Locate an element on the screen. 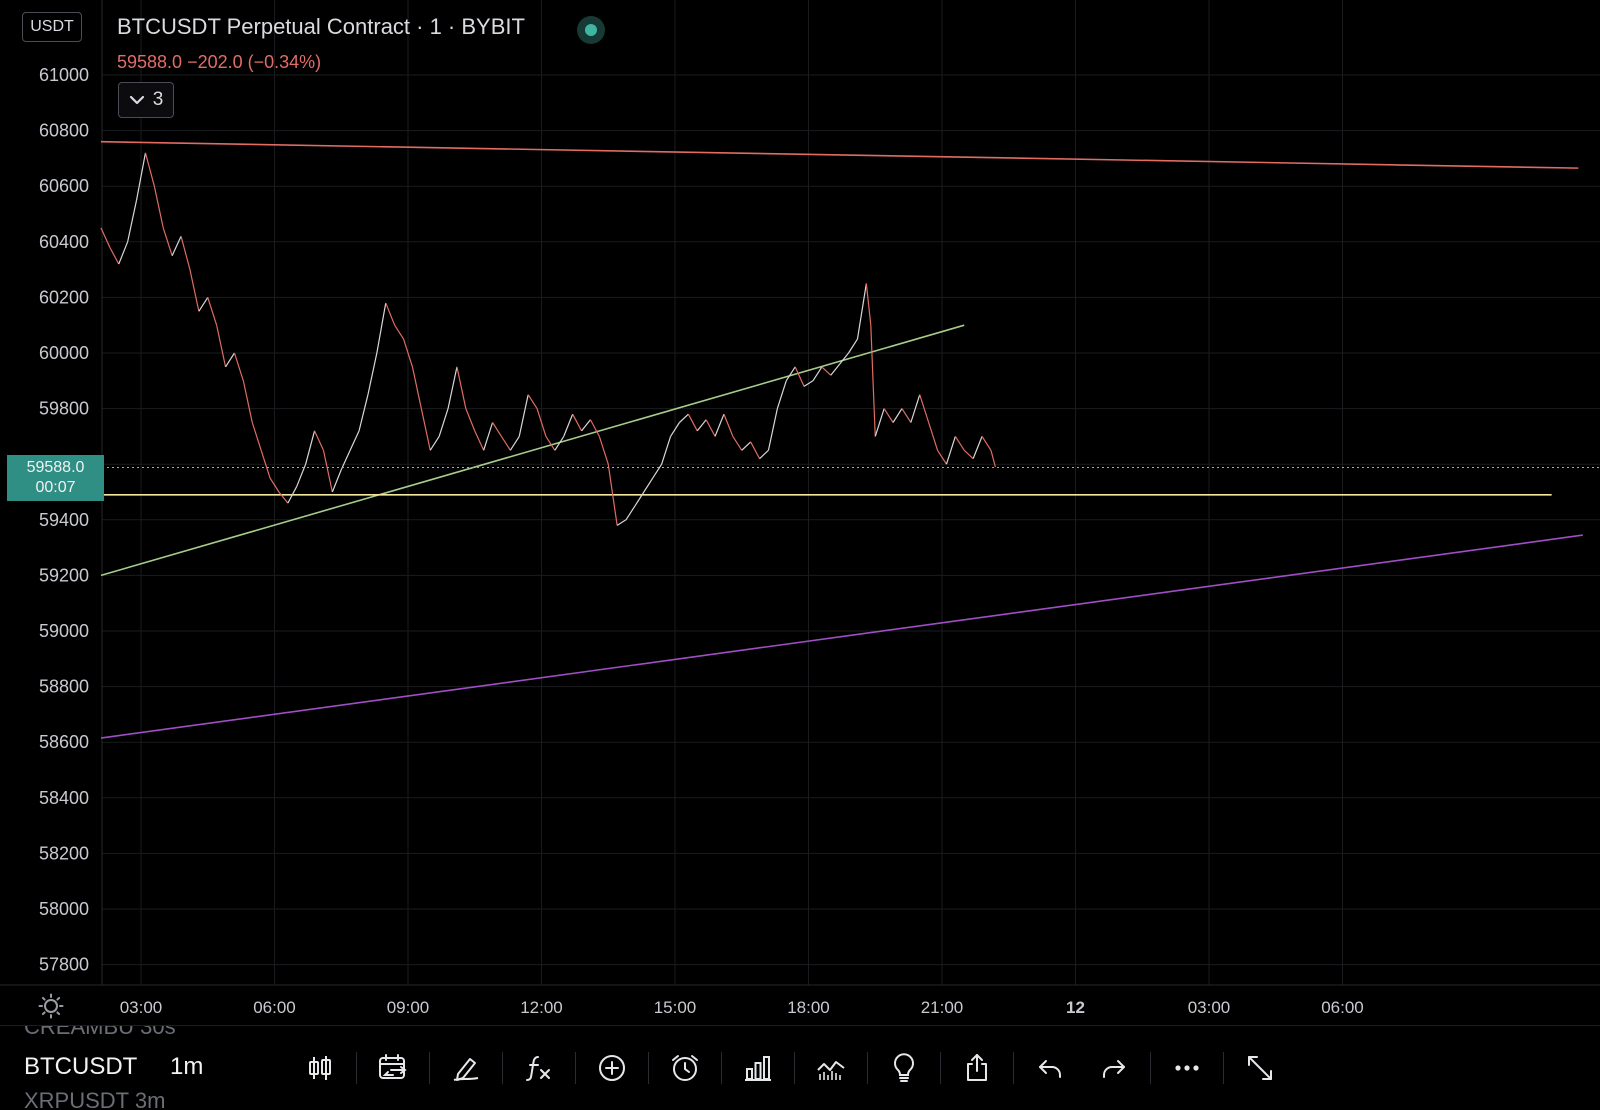 This screenshot has width=1600, height=1110. price-tick-label: 61000 is located at coordinates (64, 75).